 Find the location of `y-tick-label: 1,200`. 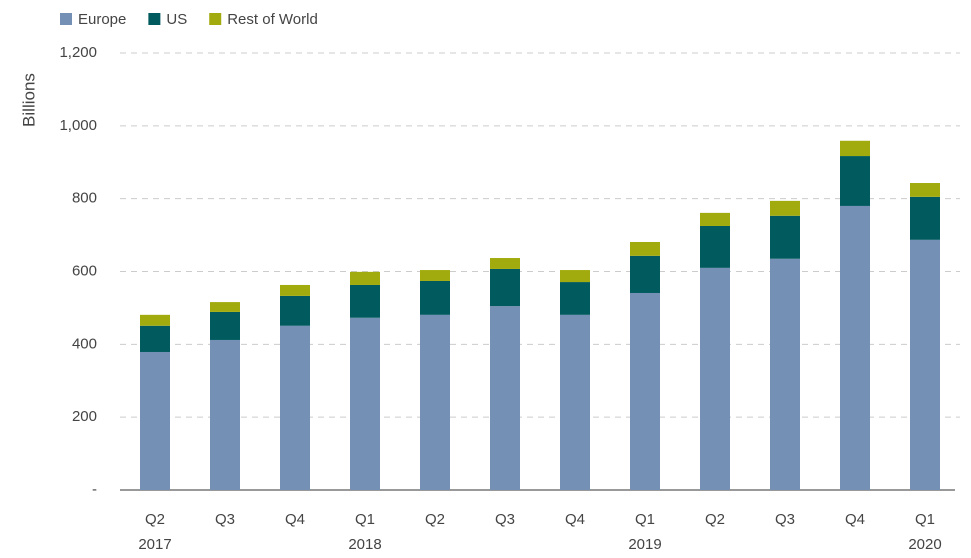

y-tick-label: 1,200 is located at coordinates (78, 52).